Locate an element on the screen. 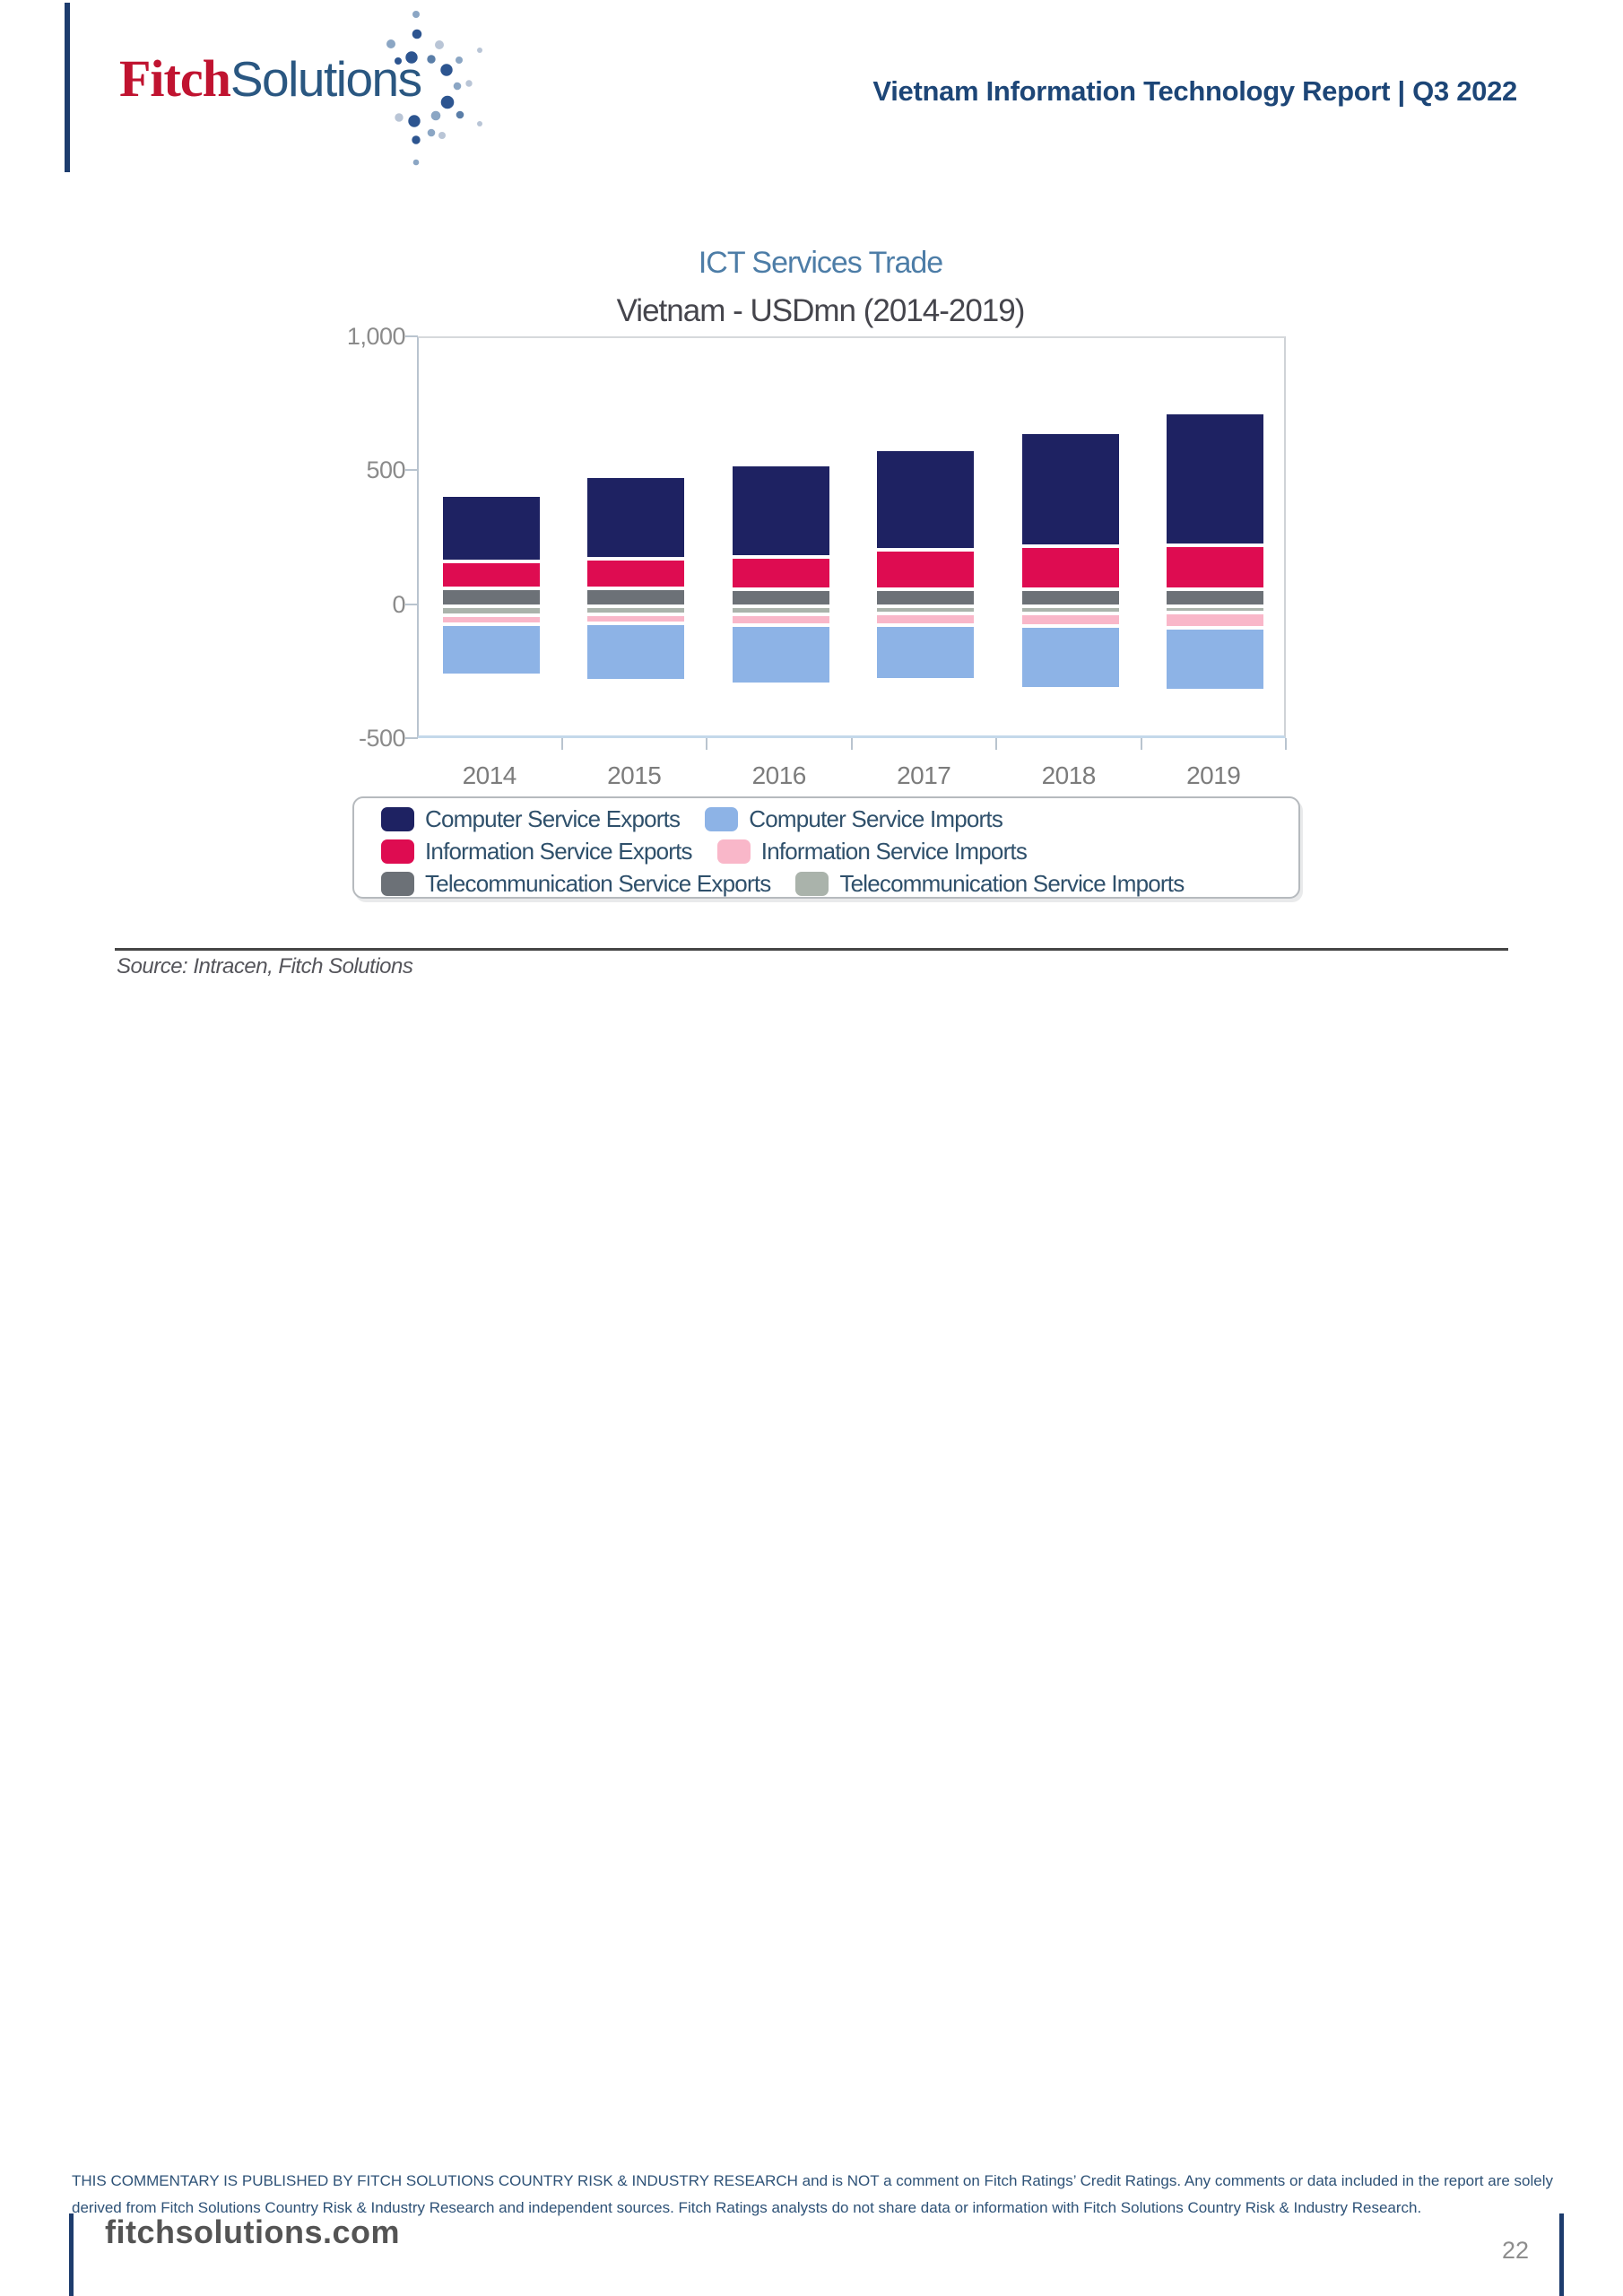 The image size is (1623, 2296). legend-item: Information Service Exports is located at coordinates (537, 851).